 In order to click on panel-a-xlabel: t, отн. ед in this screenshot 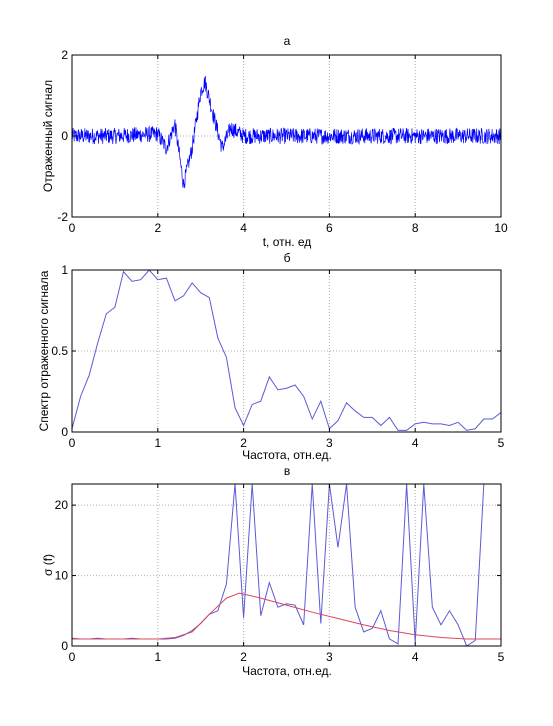, I will do `click(287, 242)`.